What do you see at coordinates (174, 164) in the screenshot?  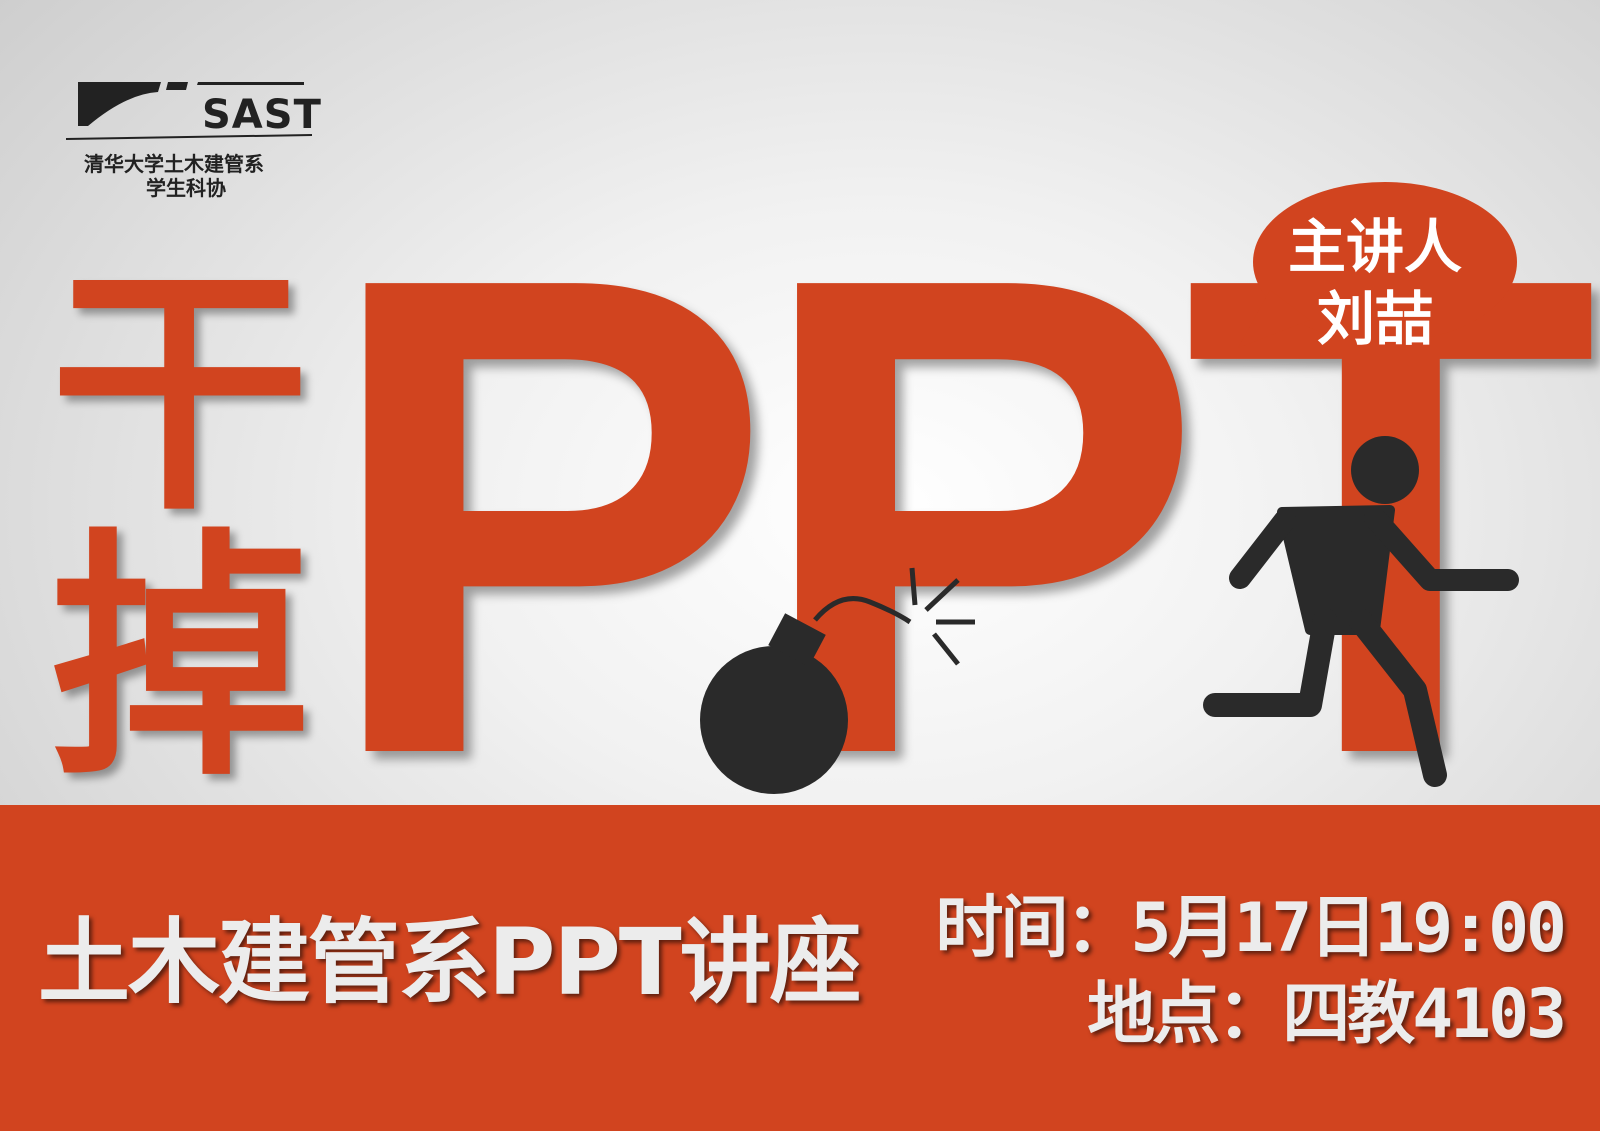 I see `logo-org-name: 清华大学土木建管系` at bounding box center [174, 164].